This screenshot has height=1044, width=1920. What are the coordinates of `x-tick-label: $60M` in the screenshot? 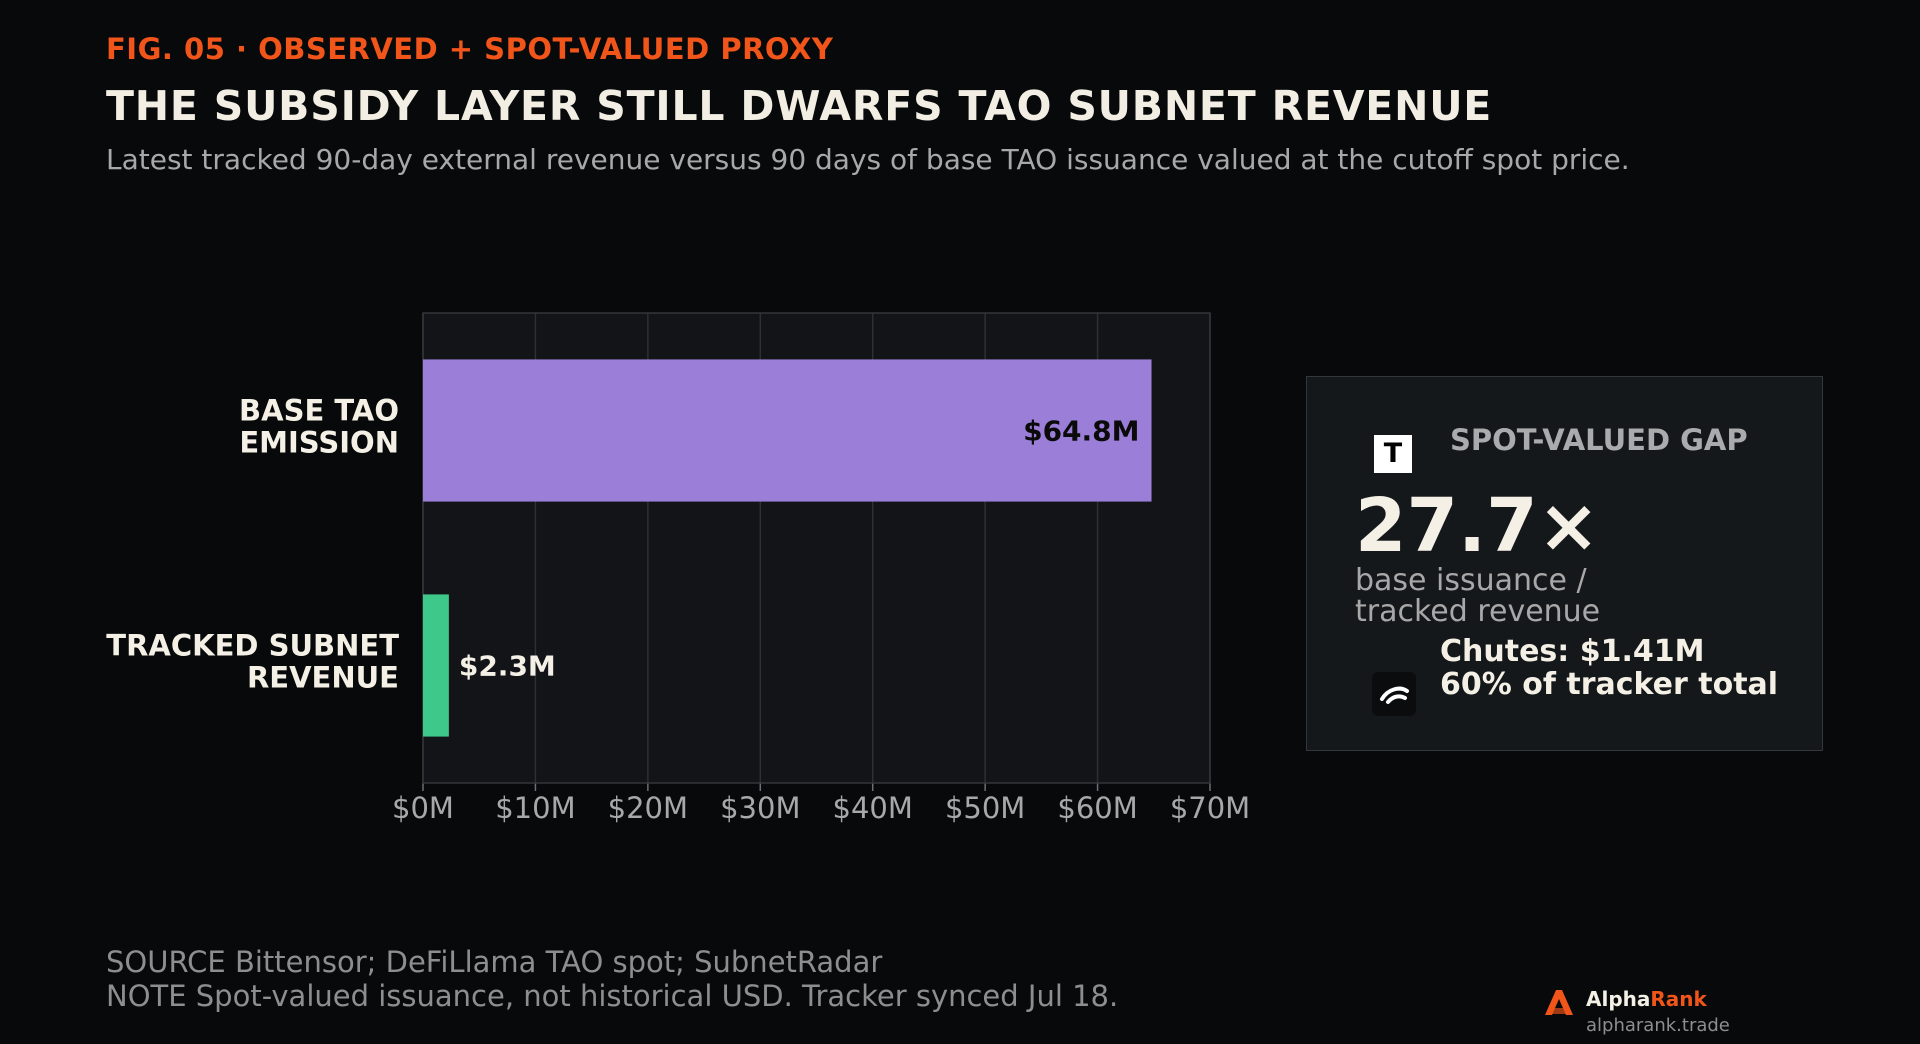 It's located at (1097, 808).